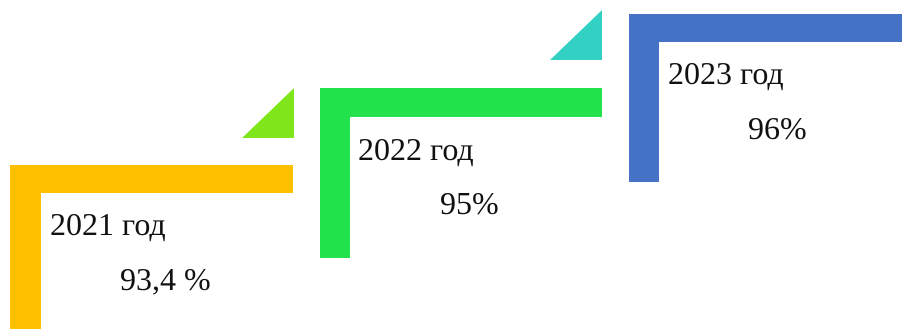  Describe the element at coordinates (461, 102) in the screenshot. I see `step-2-top-bar` at that location.